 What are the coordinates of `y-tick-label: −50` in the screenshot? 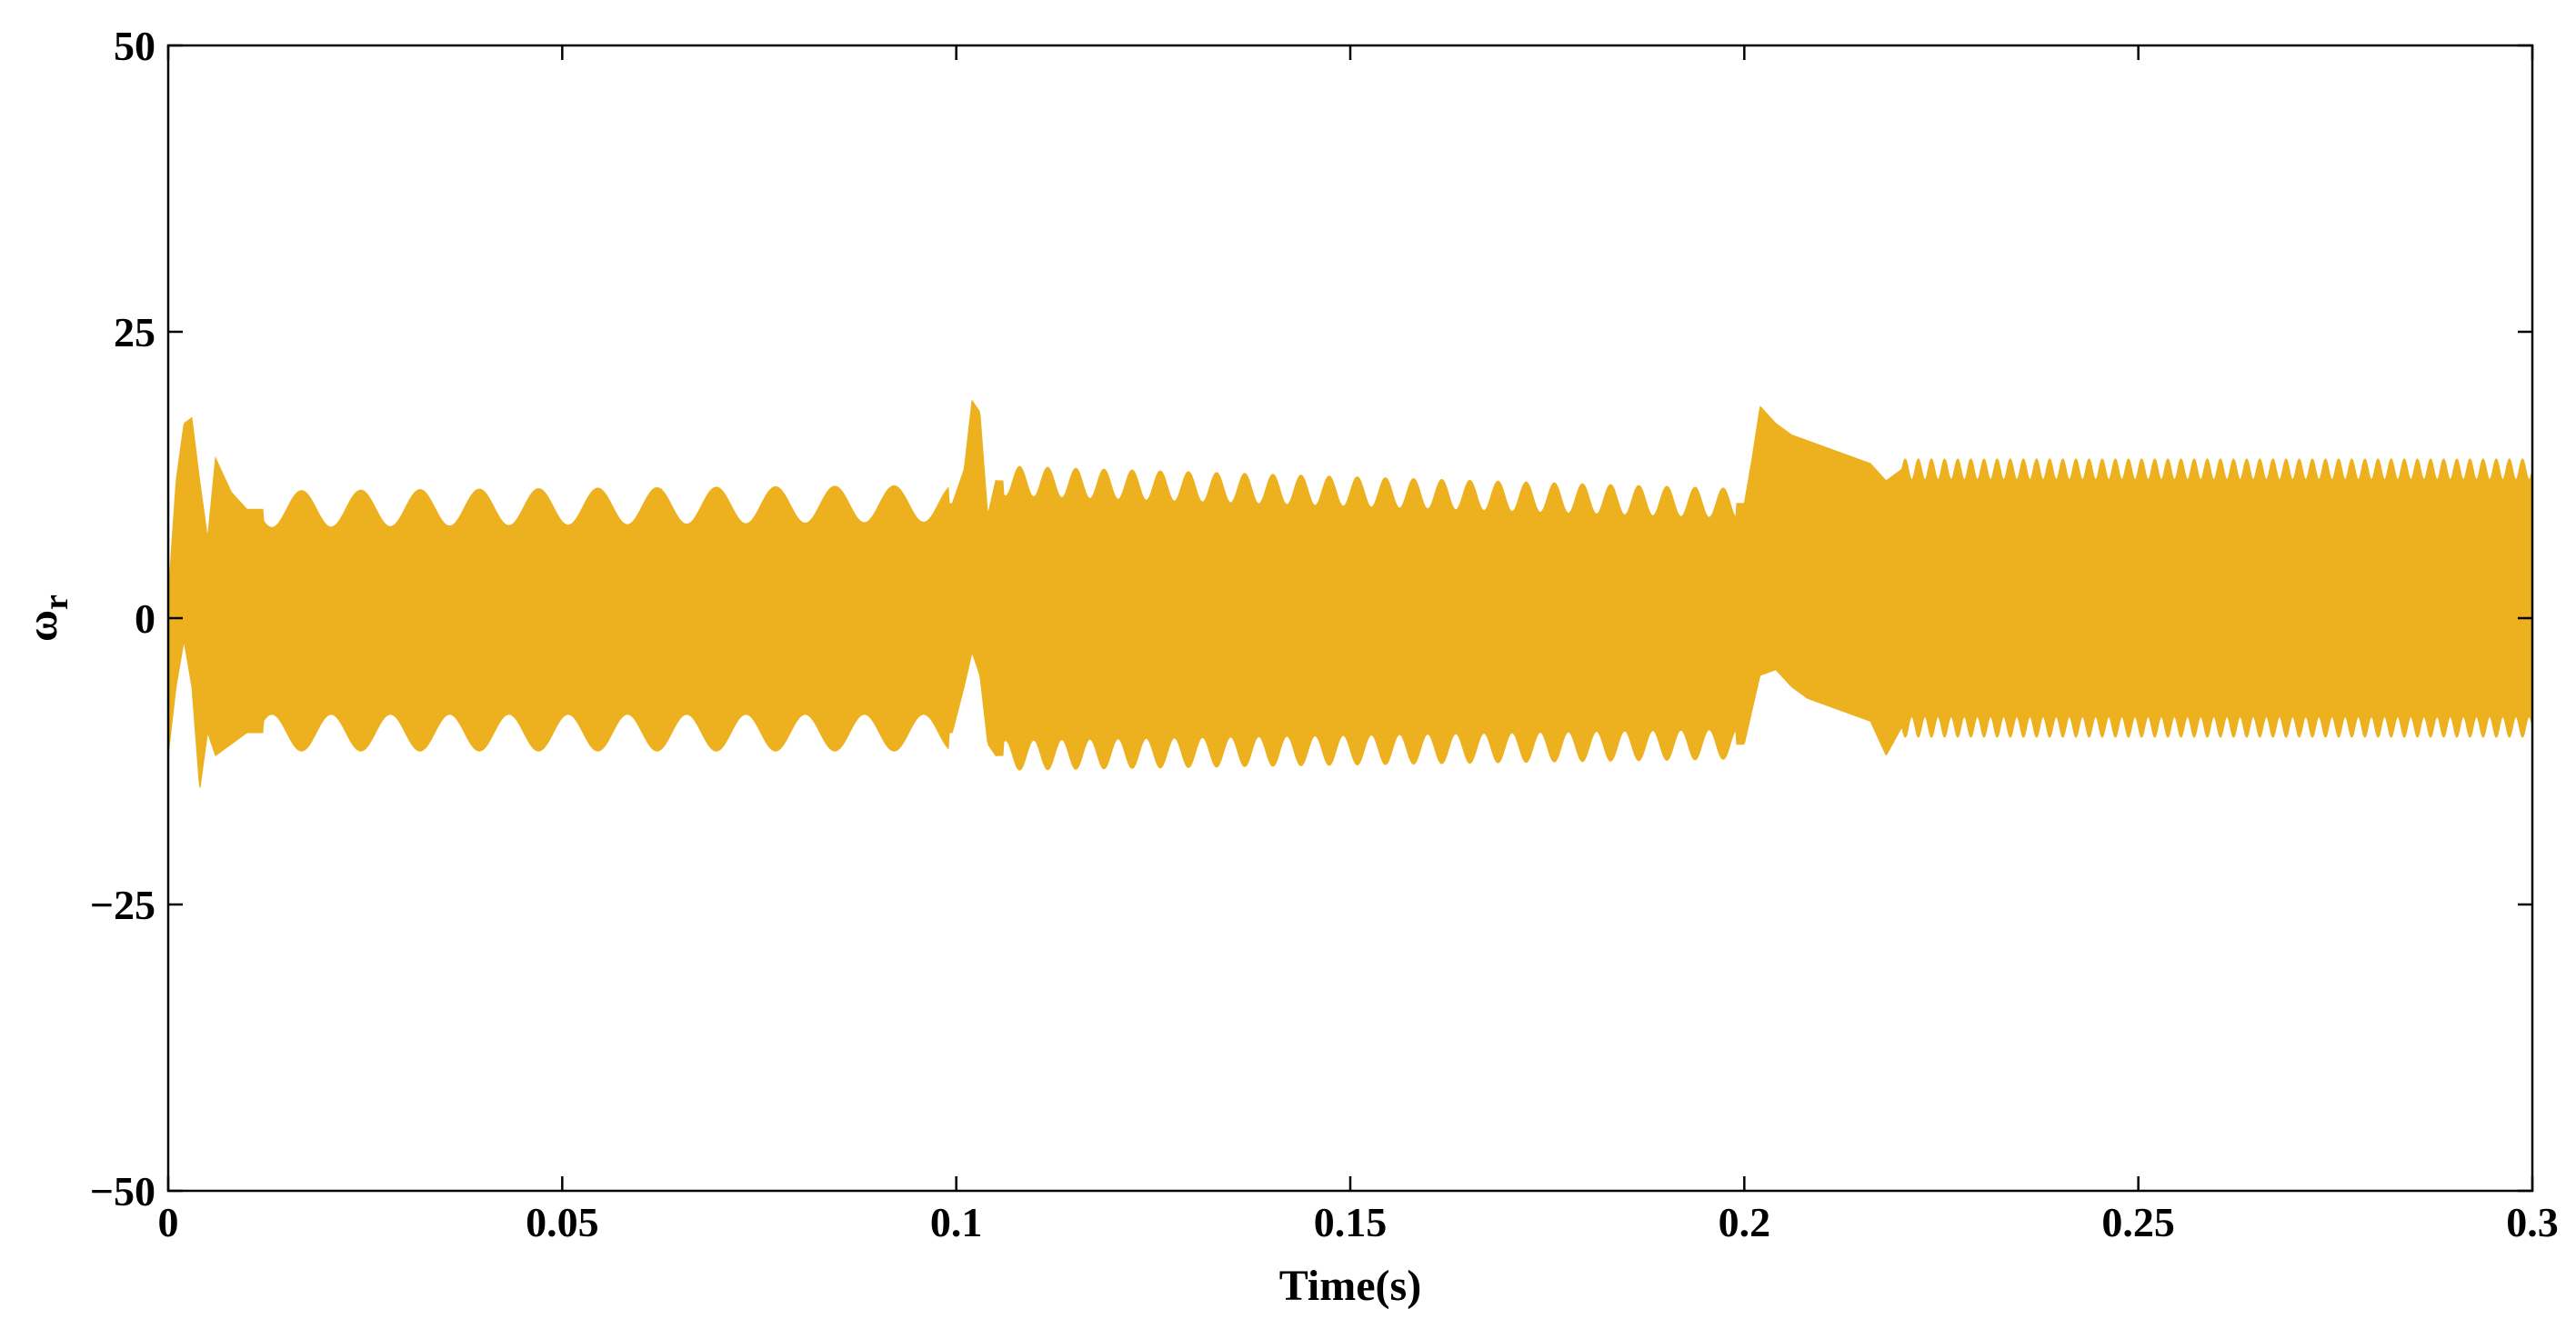 It's located at (122, 1191).